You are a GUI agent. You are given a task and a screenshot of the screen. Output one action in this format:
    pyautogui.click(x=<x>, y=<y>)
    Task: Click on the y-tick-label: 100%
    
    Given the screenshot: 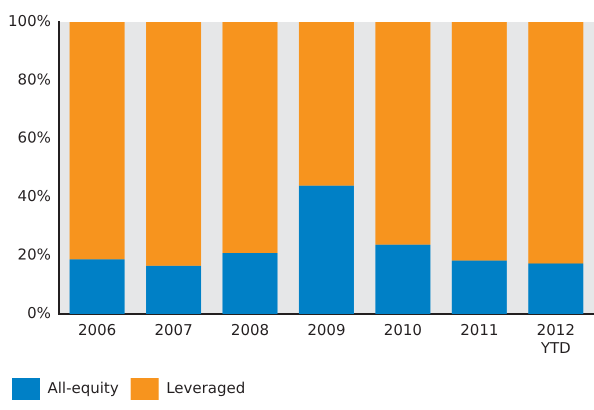 What is the action you would take?
    pyautogui.click(x=29, y=21)
    